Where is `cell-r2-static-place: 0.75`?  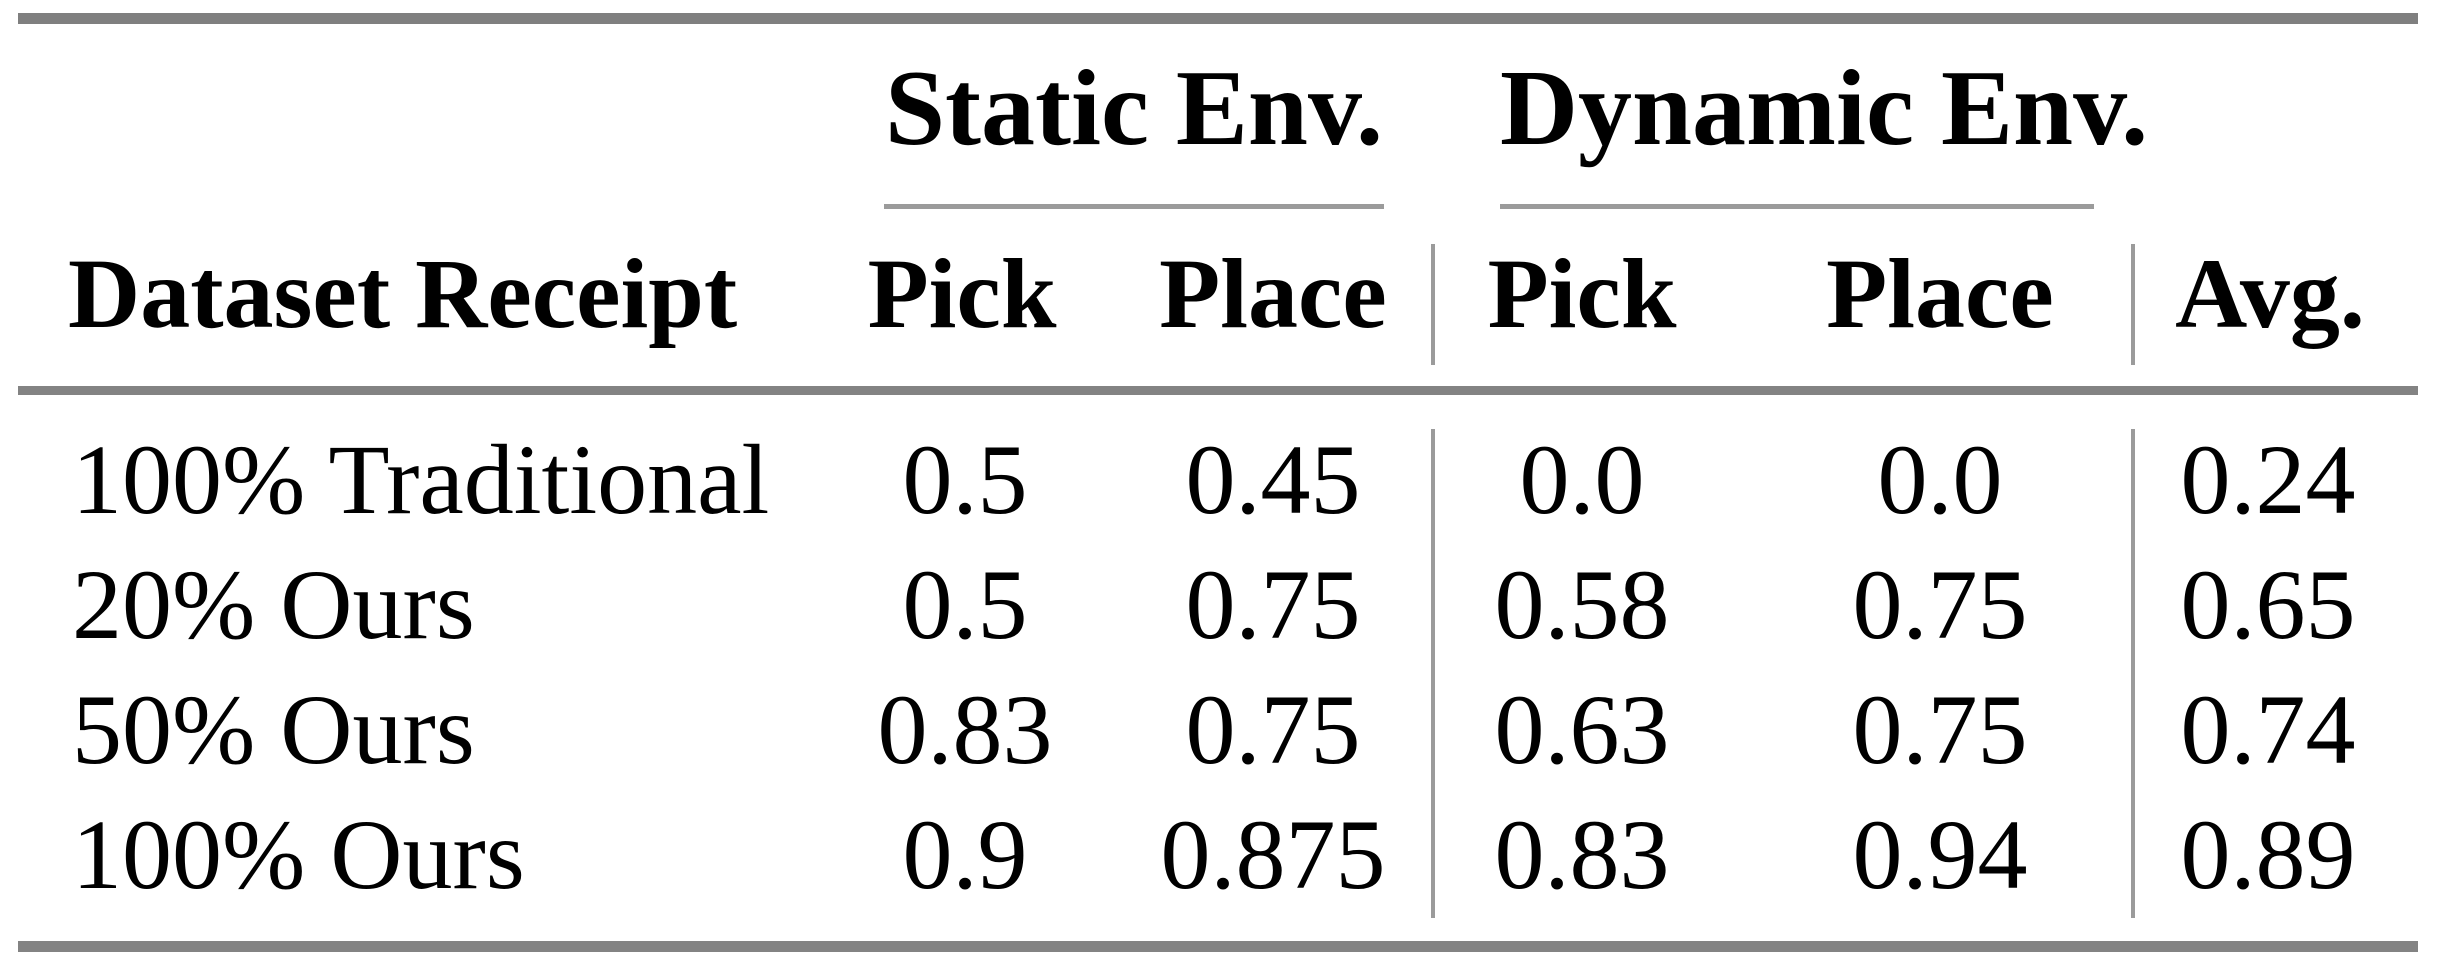 cell-r2-static-place: 0.75 is located at coordinates (1273, 729).